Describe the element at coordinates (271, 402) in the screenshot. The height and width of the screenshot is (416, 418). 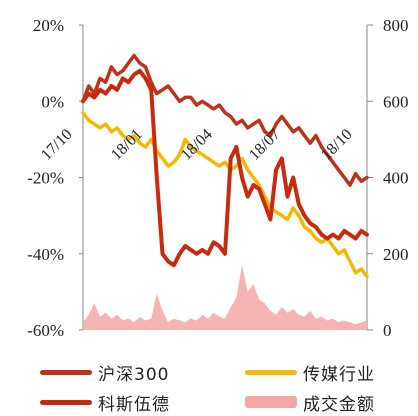
I see `legend-swatch-turnover` at that location.